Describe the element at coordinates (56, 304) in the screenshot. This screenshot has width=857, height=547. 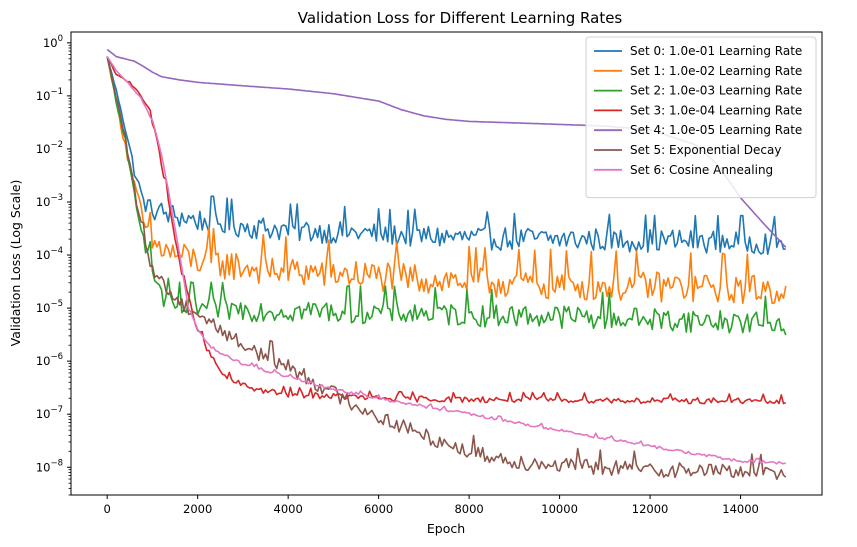
I see `y-tick-exponent: −5` at that location.